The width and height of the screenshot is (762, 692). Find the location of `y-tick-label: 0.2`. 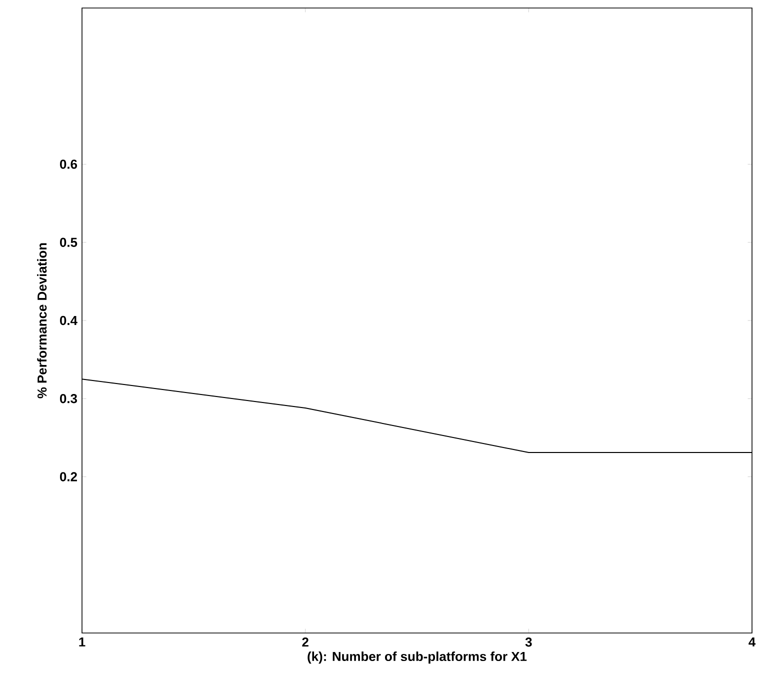

y-tick-label: 0.2 is located at coordinates (68, 477).